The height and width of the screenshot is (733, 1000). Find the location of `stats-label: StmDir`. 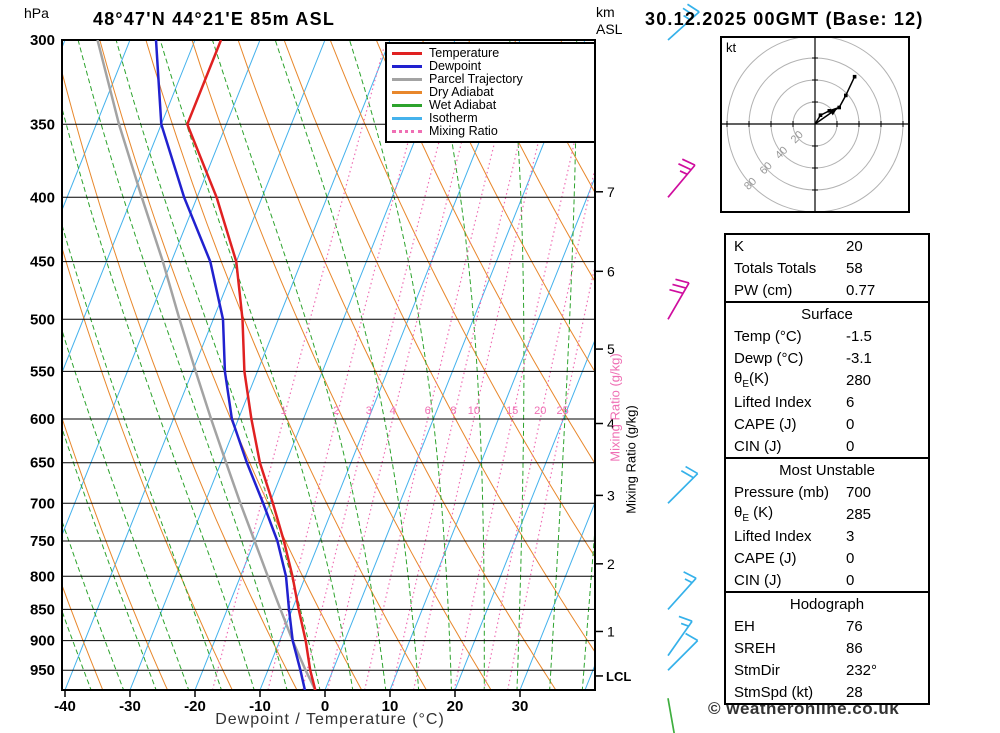

stats-label: StmDir is located at coordinates (757, 670).